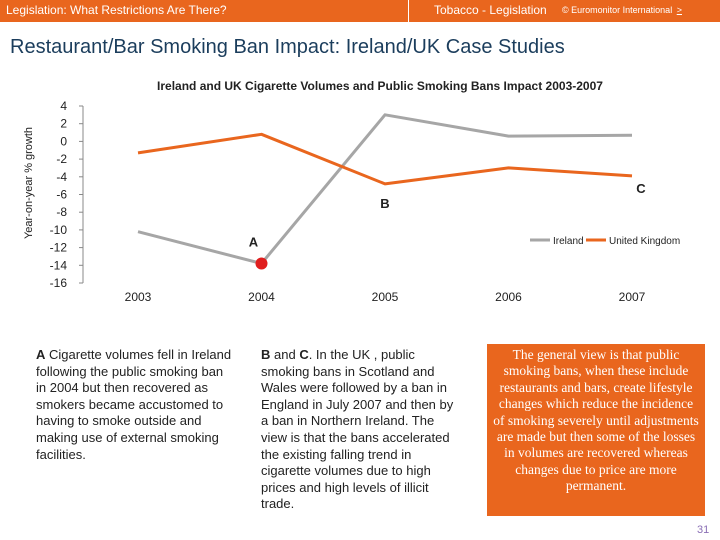 Image resolution: width=720 pixels, height=540 pixels. Describe the element at coordinates (679, 10) in the screenshot. I see `next-arrow-icon: >` at that location.